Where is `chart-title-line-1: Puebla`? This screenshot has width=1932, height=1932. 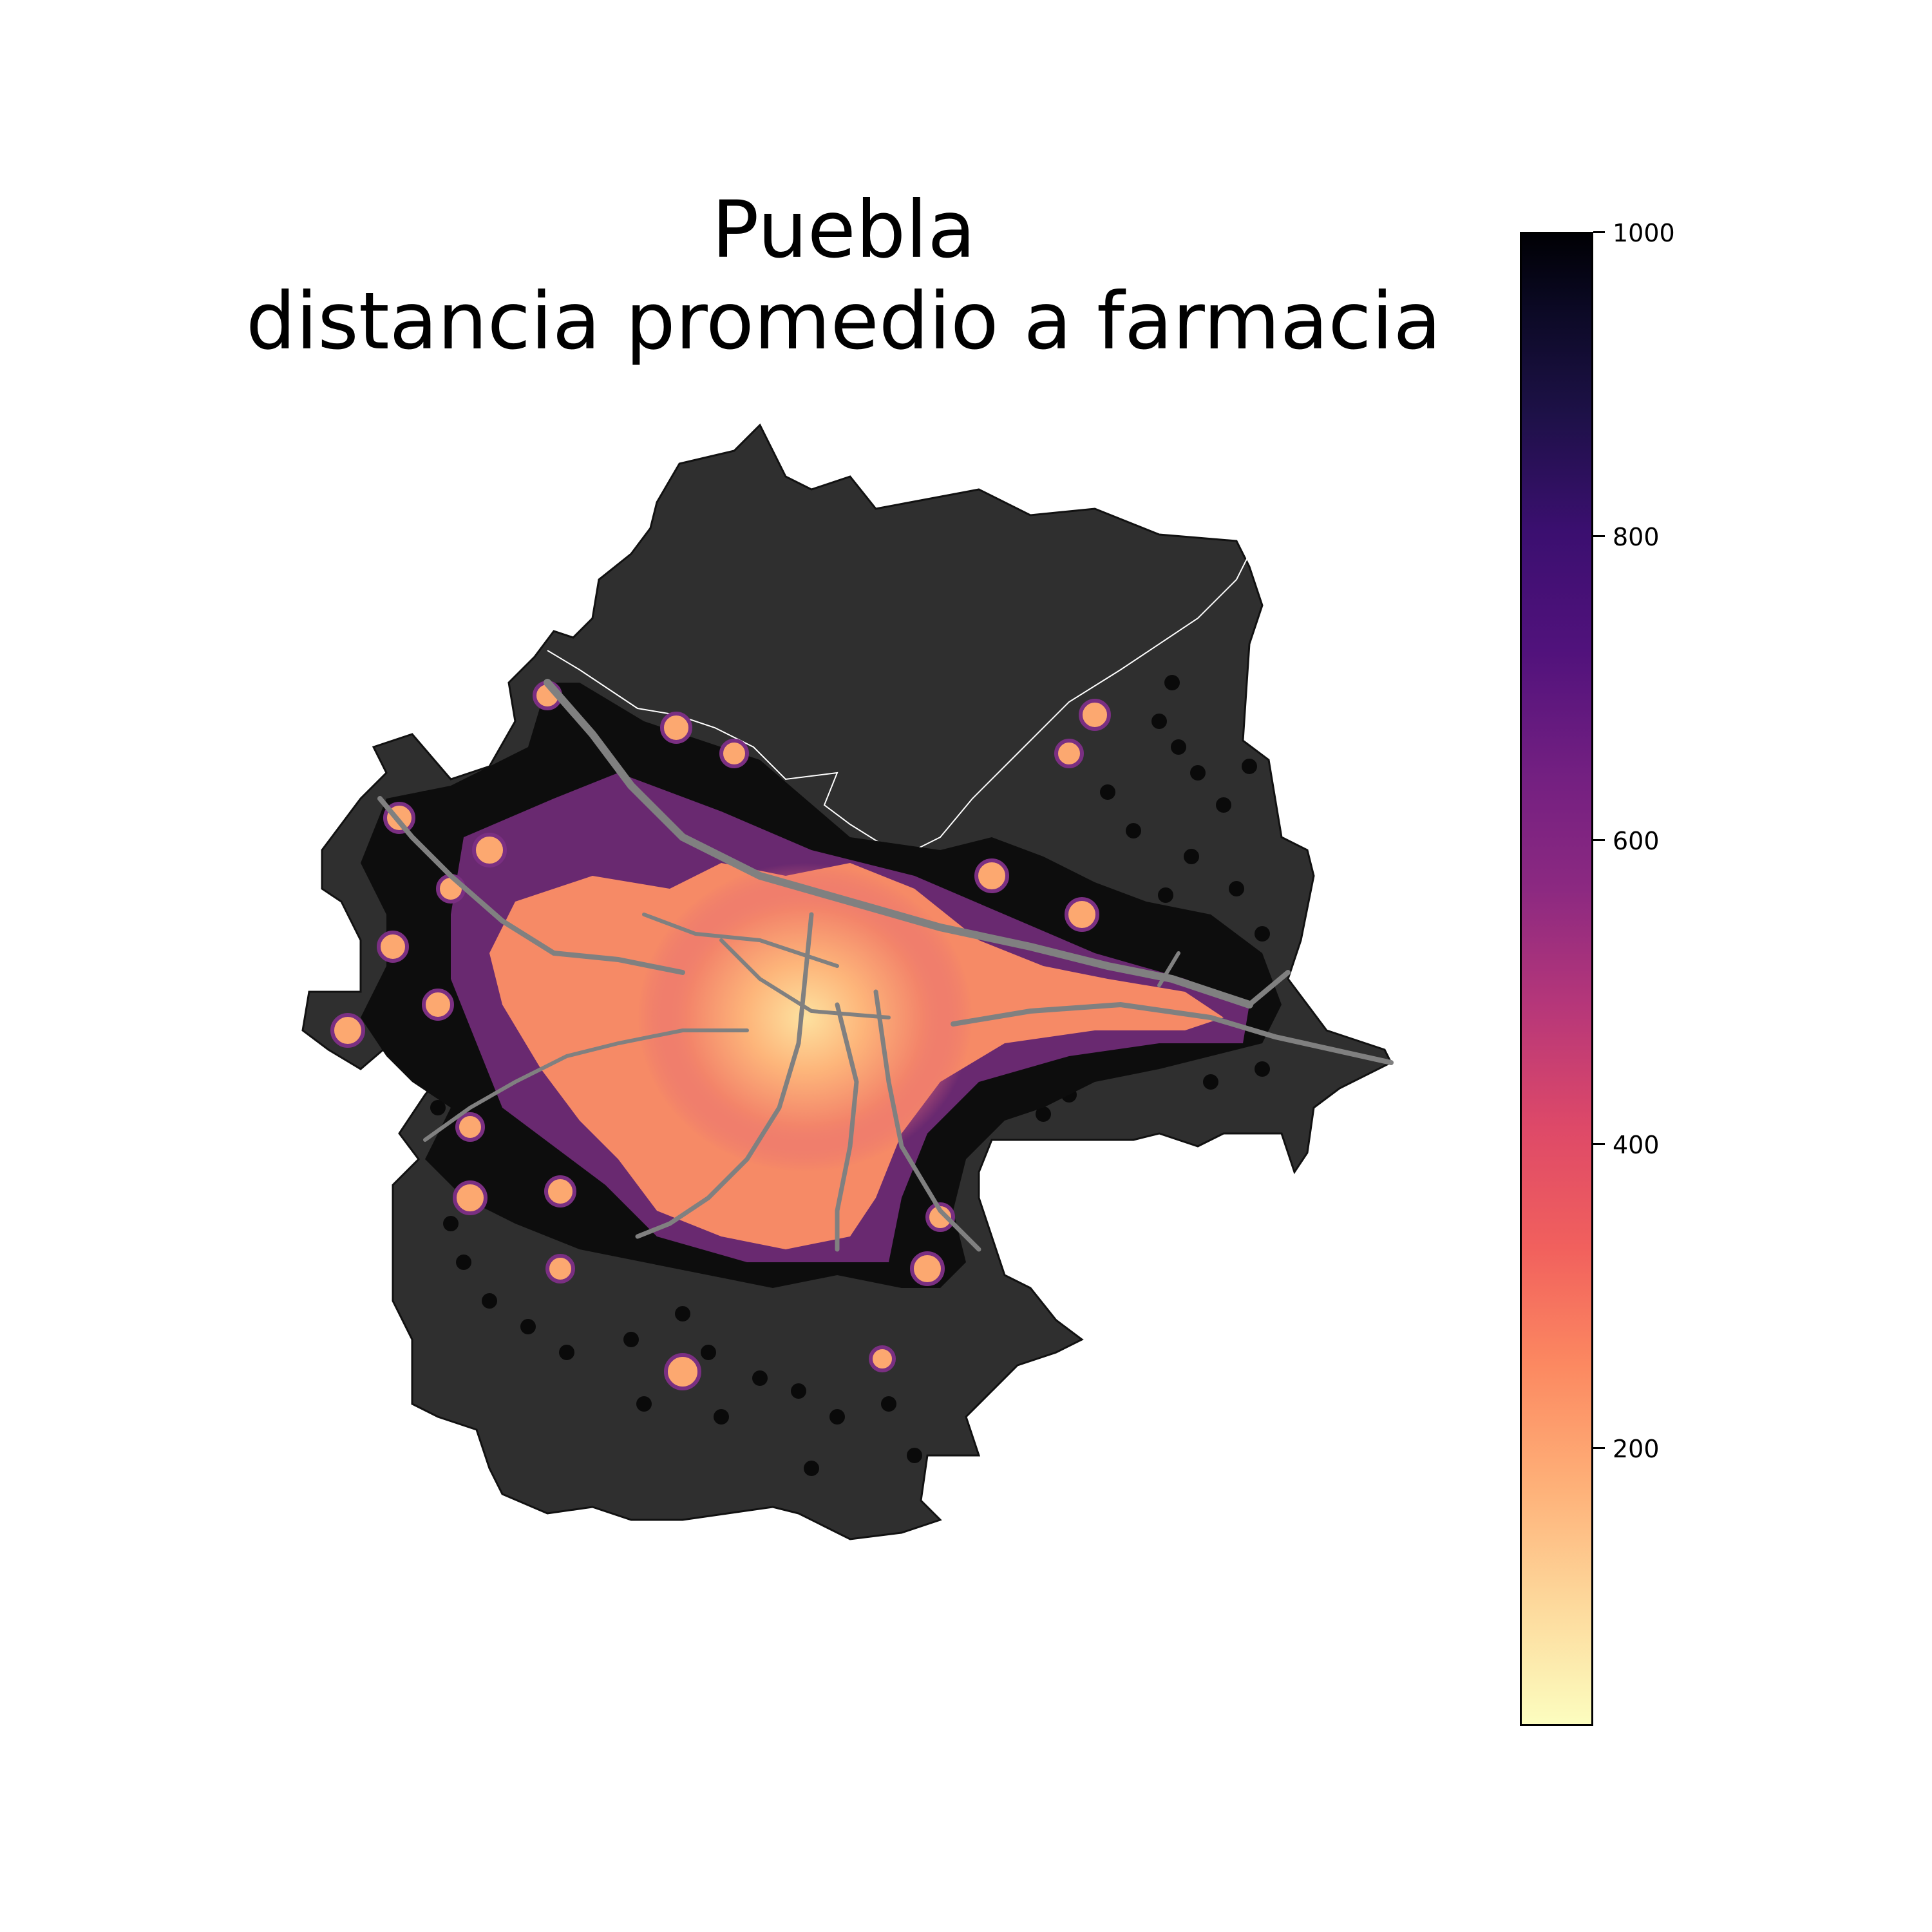 chart-title-line-1: Puebla is located at coordinates (844, 230).